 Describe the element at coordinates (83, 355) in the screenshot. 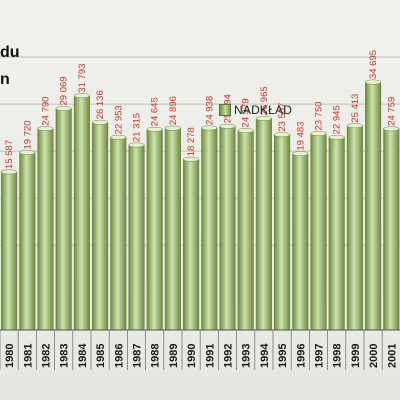

I see `x-tick-label: 1984` at that location.